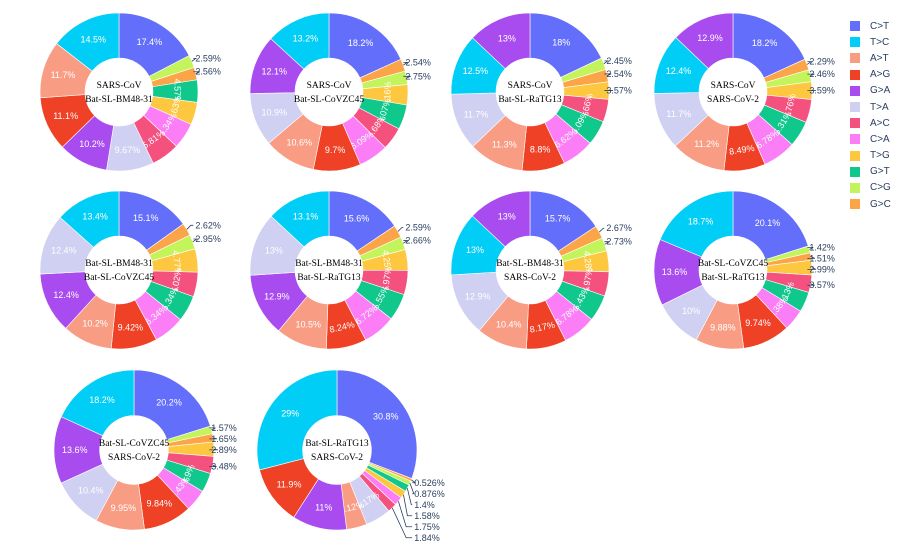 This screenshot has height=544, width=900. I want to click on slice-label: 30.8%, so click(386, 416).